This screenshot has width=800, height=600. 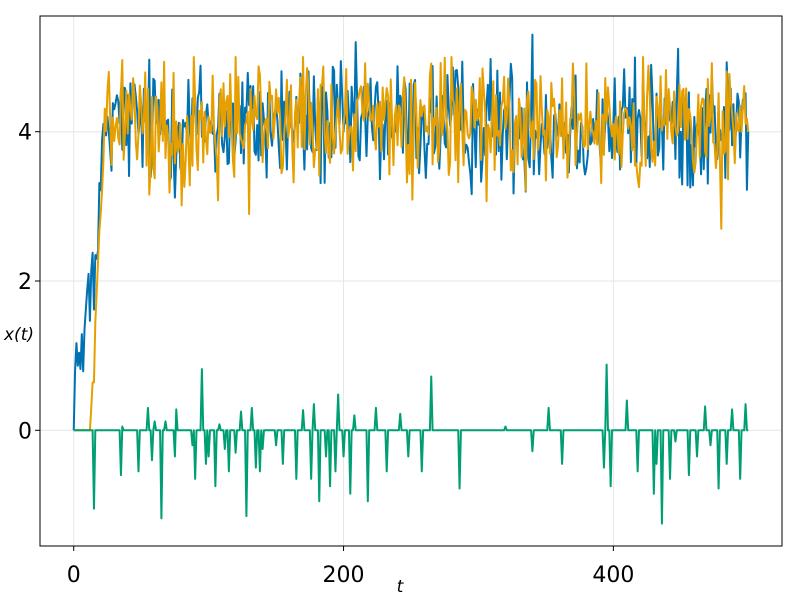 I want to click on y-tick-label: 4, so click(x=25, y=133).